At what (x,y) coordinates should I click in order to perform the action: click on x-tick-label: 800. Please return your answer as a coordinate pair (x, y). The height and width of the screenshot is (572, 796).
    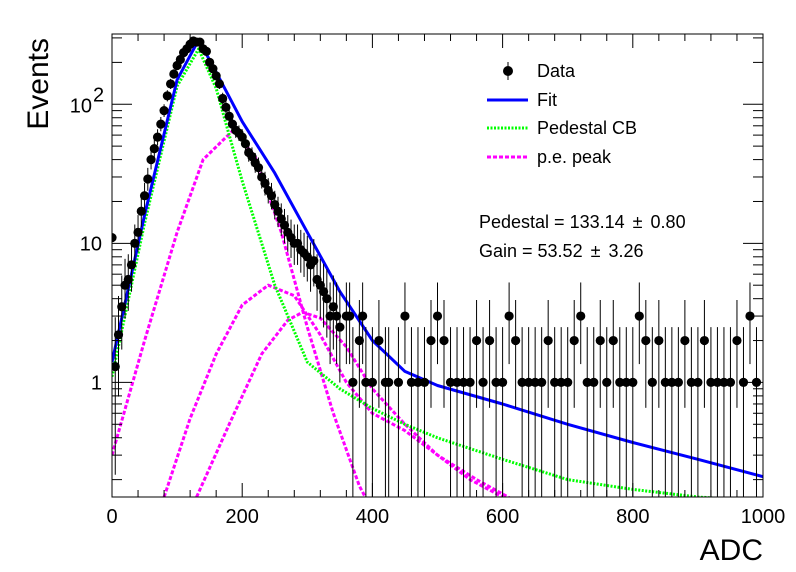
    Looking at the image, I should click on (632, 517).